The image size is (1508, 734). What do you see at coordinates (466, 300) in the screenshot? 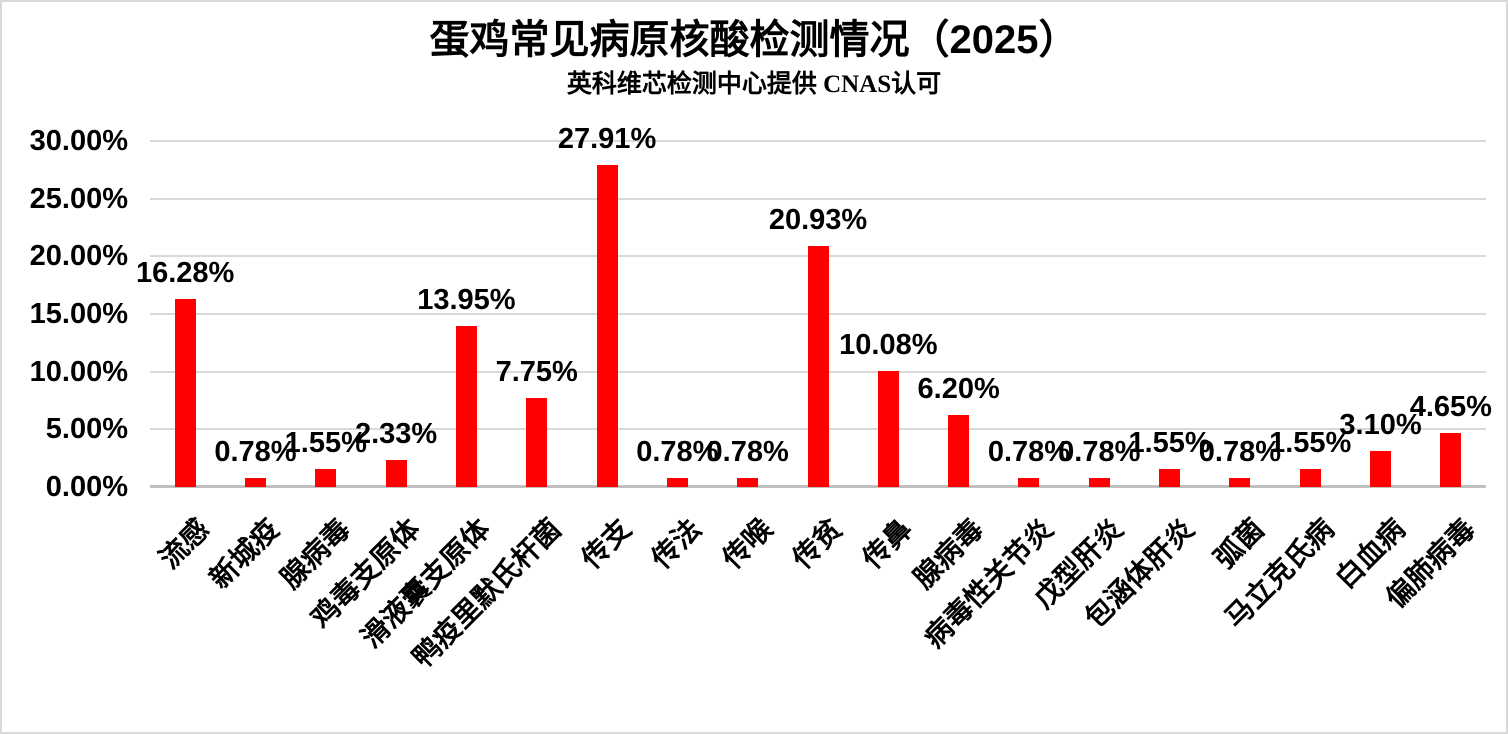
I see `bar-value-label: 13.95%` at bounding box center [466, 300].